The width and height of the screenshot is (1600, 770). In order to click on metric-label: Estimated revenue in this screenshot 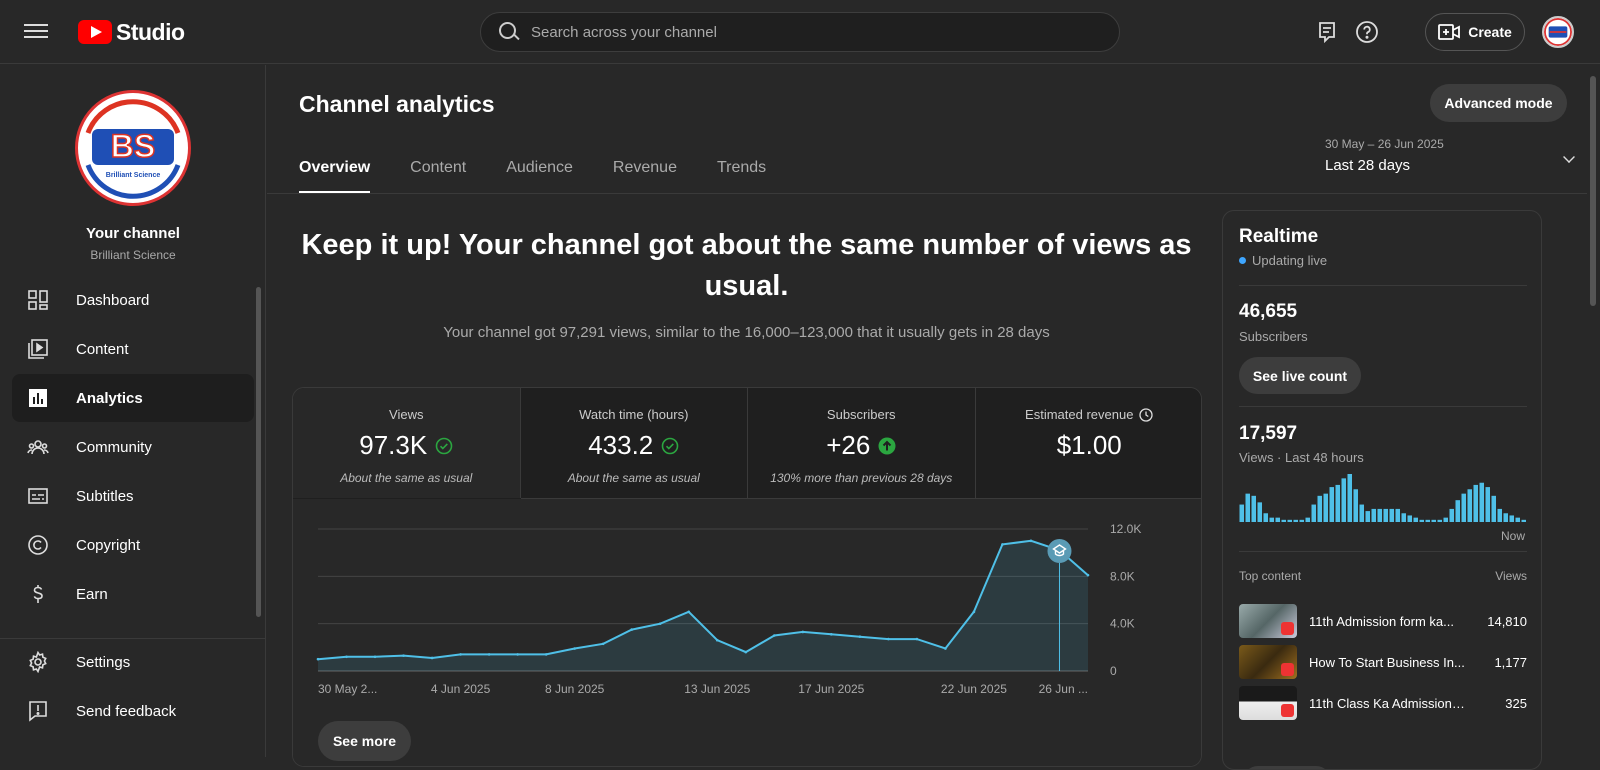, I will do `click(1079, 414)`.